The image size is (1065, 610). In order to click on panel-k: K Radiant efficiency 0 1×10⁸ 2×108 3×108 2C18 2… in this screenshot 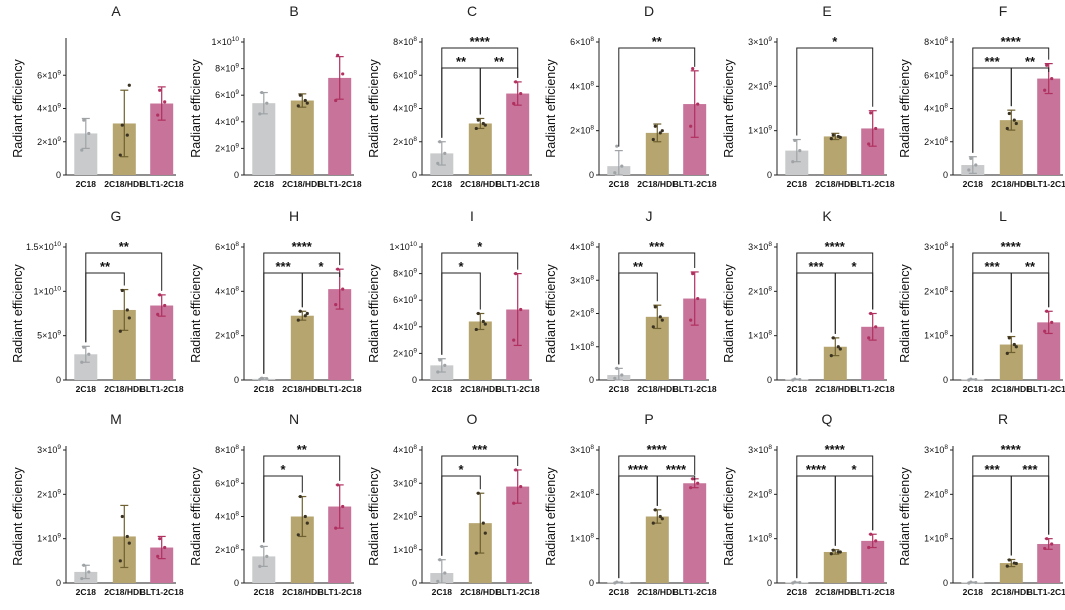, I will do `click(808, 301)`.